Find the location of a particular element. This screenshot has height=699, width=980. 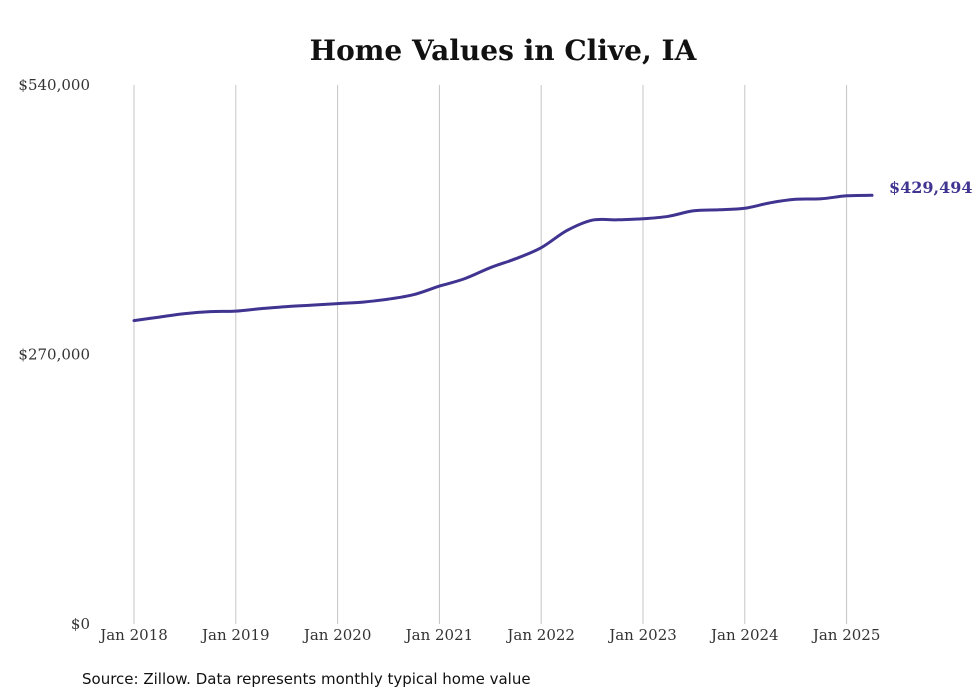

x-tick-label: Jan 2023 is located at coordinates (642, 635).